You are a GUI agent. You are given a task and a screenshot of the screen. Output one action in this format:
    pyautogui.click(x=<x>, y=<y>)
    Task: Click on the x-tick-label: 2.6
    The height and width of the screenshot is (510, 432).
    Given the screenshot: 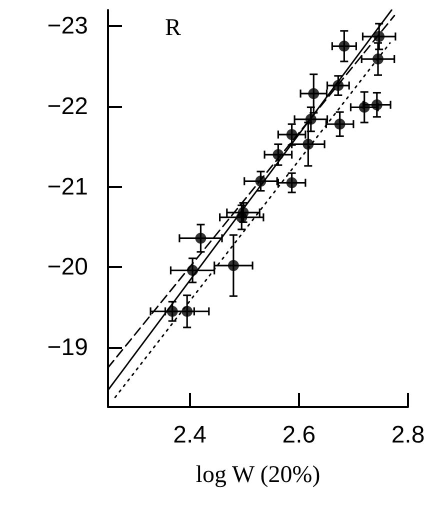 What is the action you would take?
    pyautogui.click(x=299, y=435)
    